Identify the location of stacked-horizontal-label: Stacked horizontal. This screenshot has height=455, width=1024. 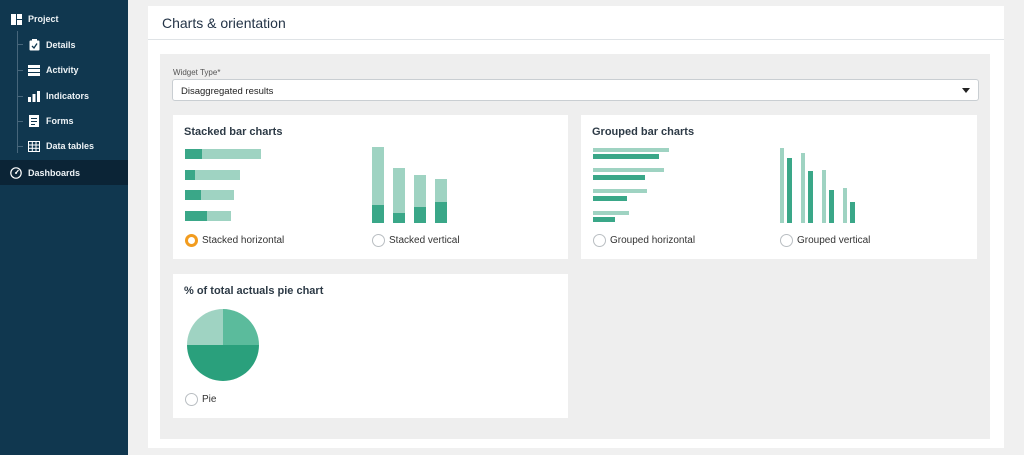
(243, 240).